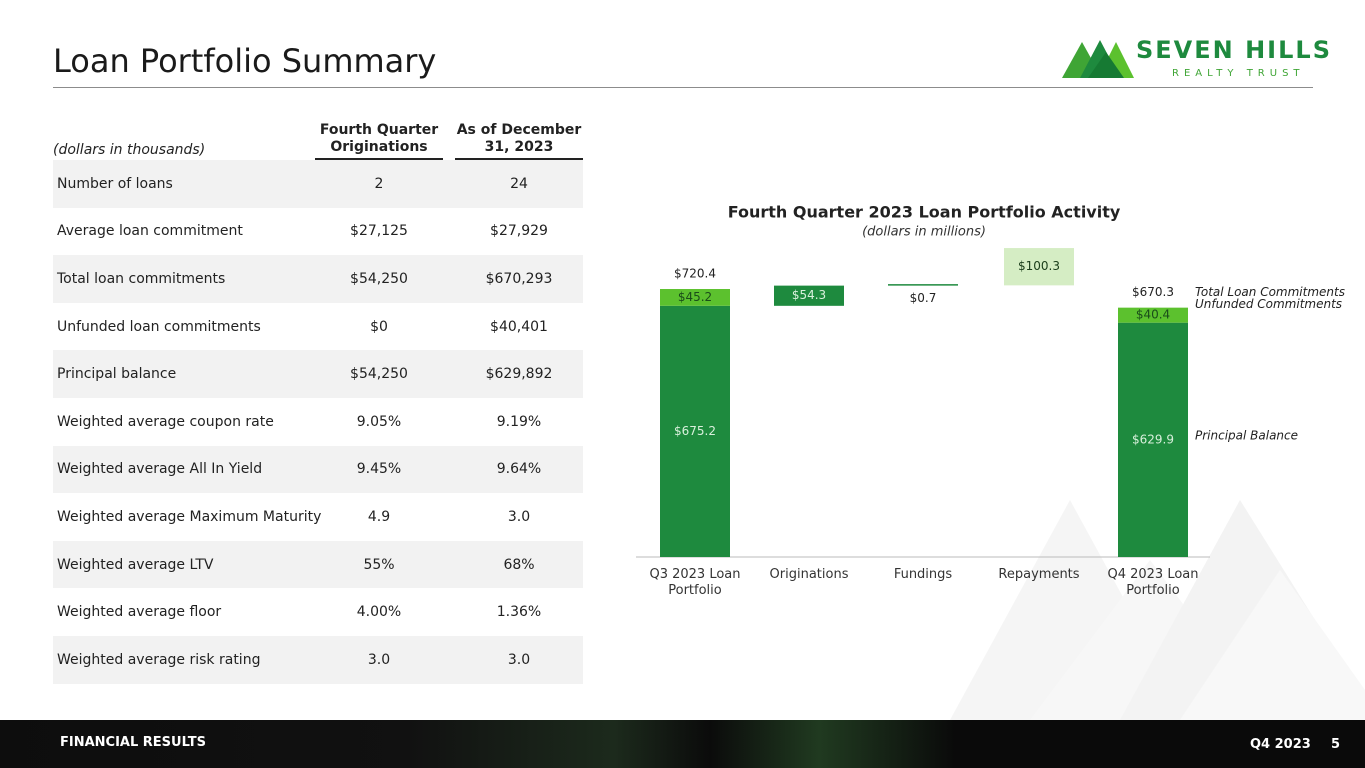 Image resolution: width=1365 pixels, height=768 pixels. I want to click on table-row: Weighted average LTV 55% 68%, so click(318, 564).